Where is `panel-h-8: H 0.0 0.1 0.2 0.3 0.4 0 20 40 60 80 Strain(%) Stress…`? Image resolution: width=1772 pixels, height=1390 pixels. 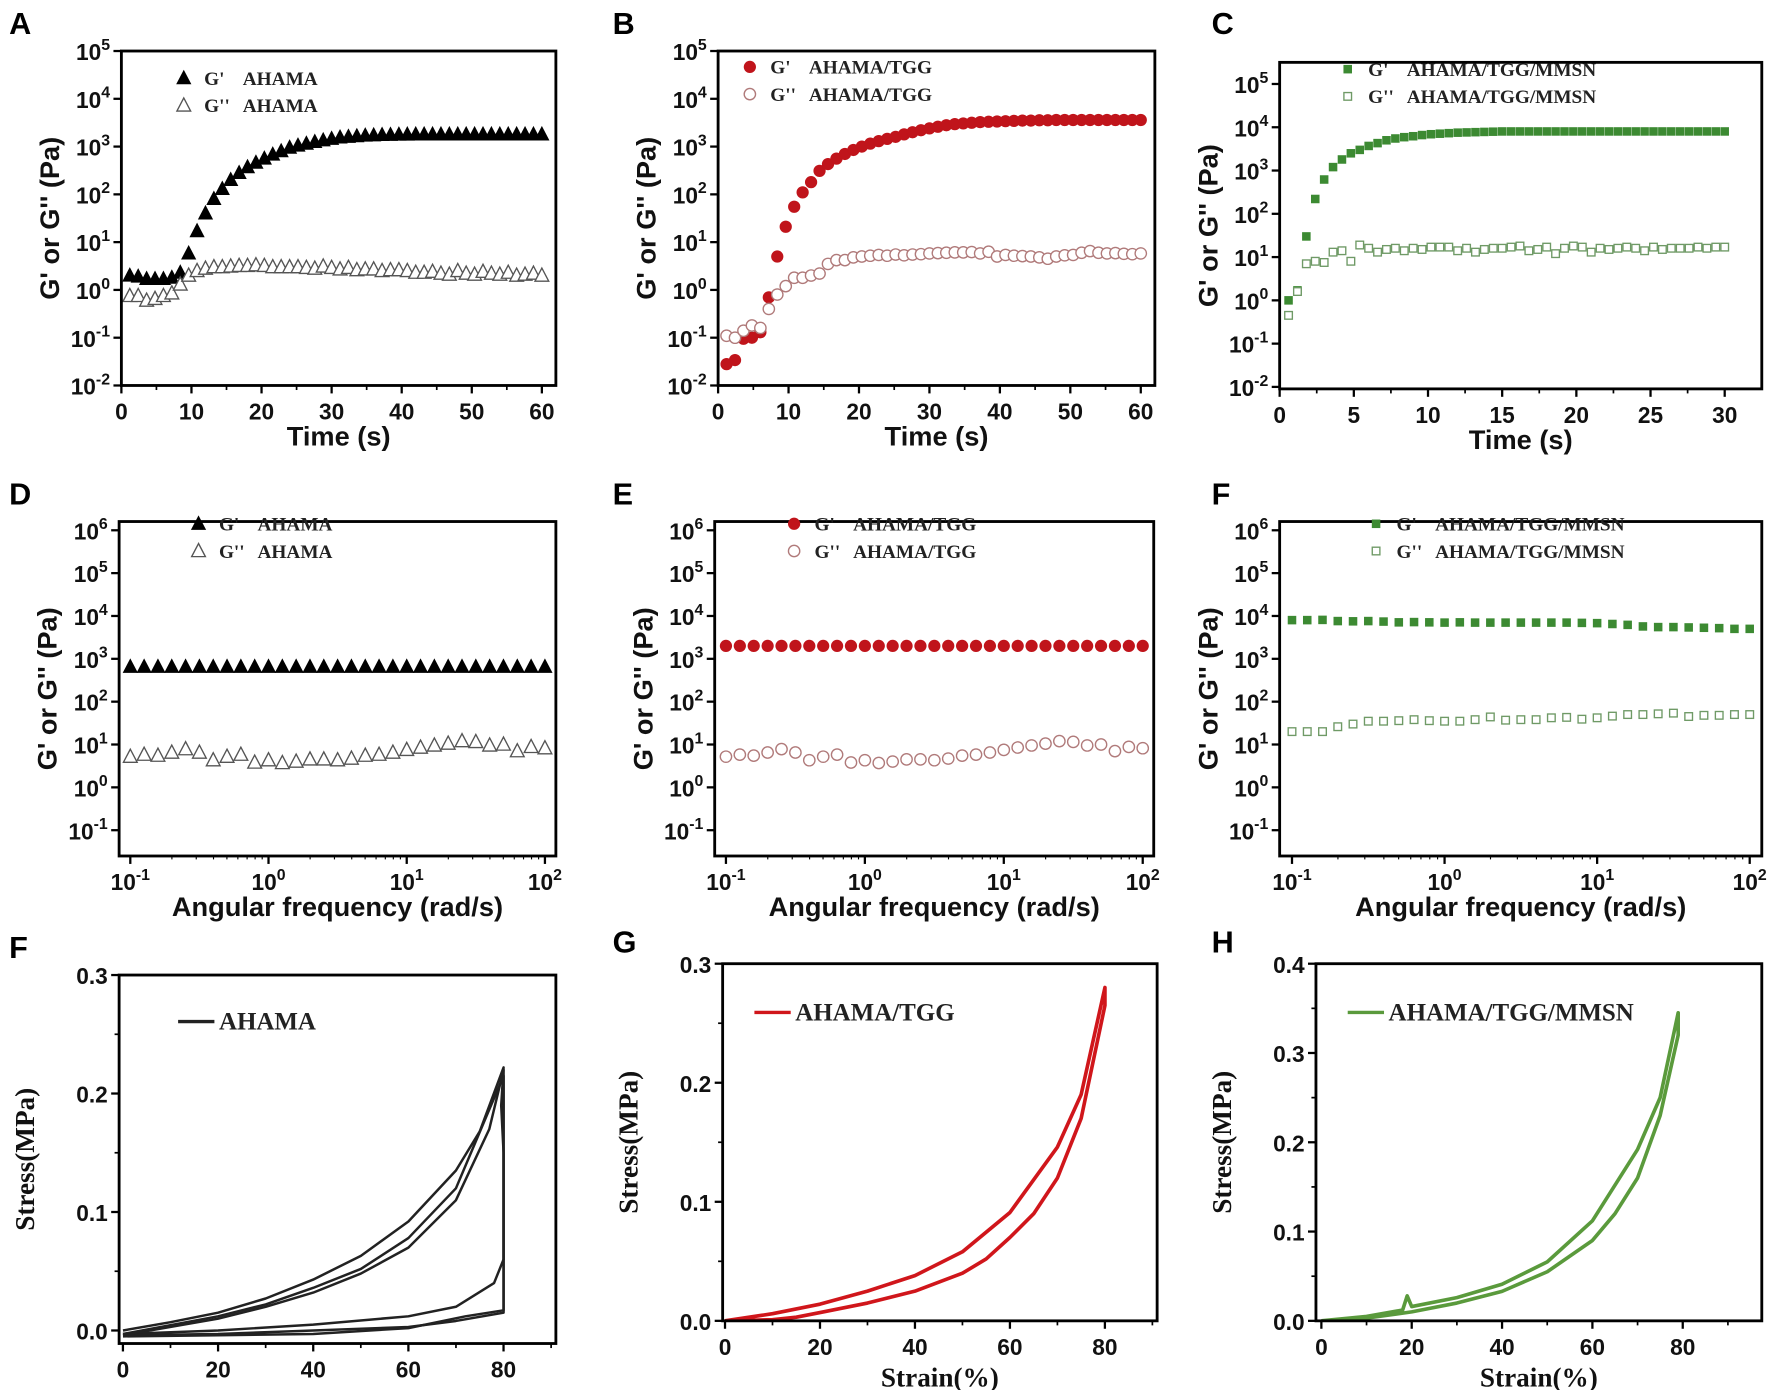
panel-h-8: H 0.0 0.1 0.2 0.3 0.4 0 20 40 60 80 Strain(%) Stress… is located at coordinates (1485, 1157).